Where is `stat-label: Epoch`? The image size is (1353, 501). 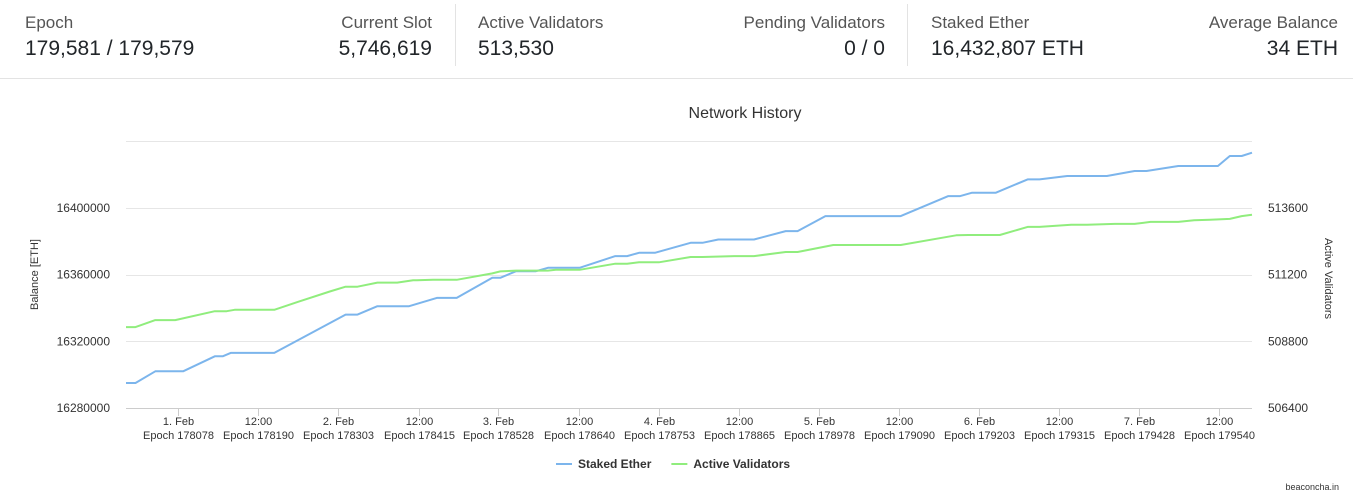 stat-label: Epoch is located at coordinates (49, 22).